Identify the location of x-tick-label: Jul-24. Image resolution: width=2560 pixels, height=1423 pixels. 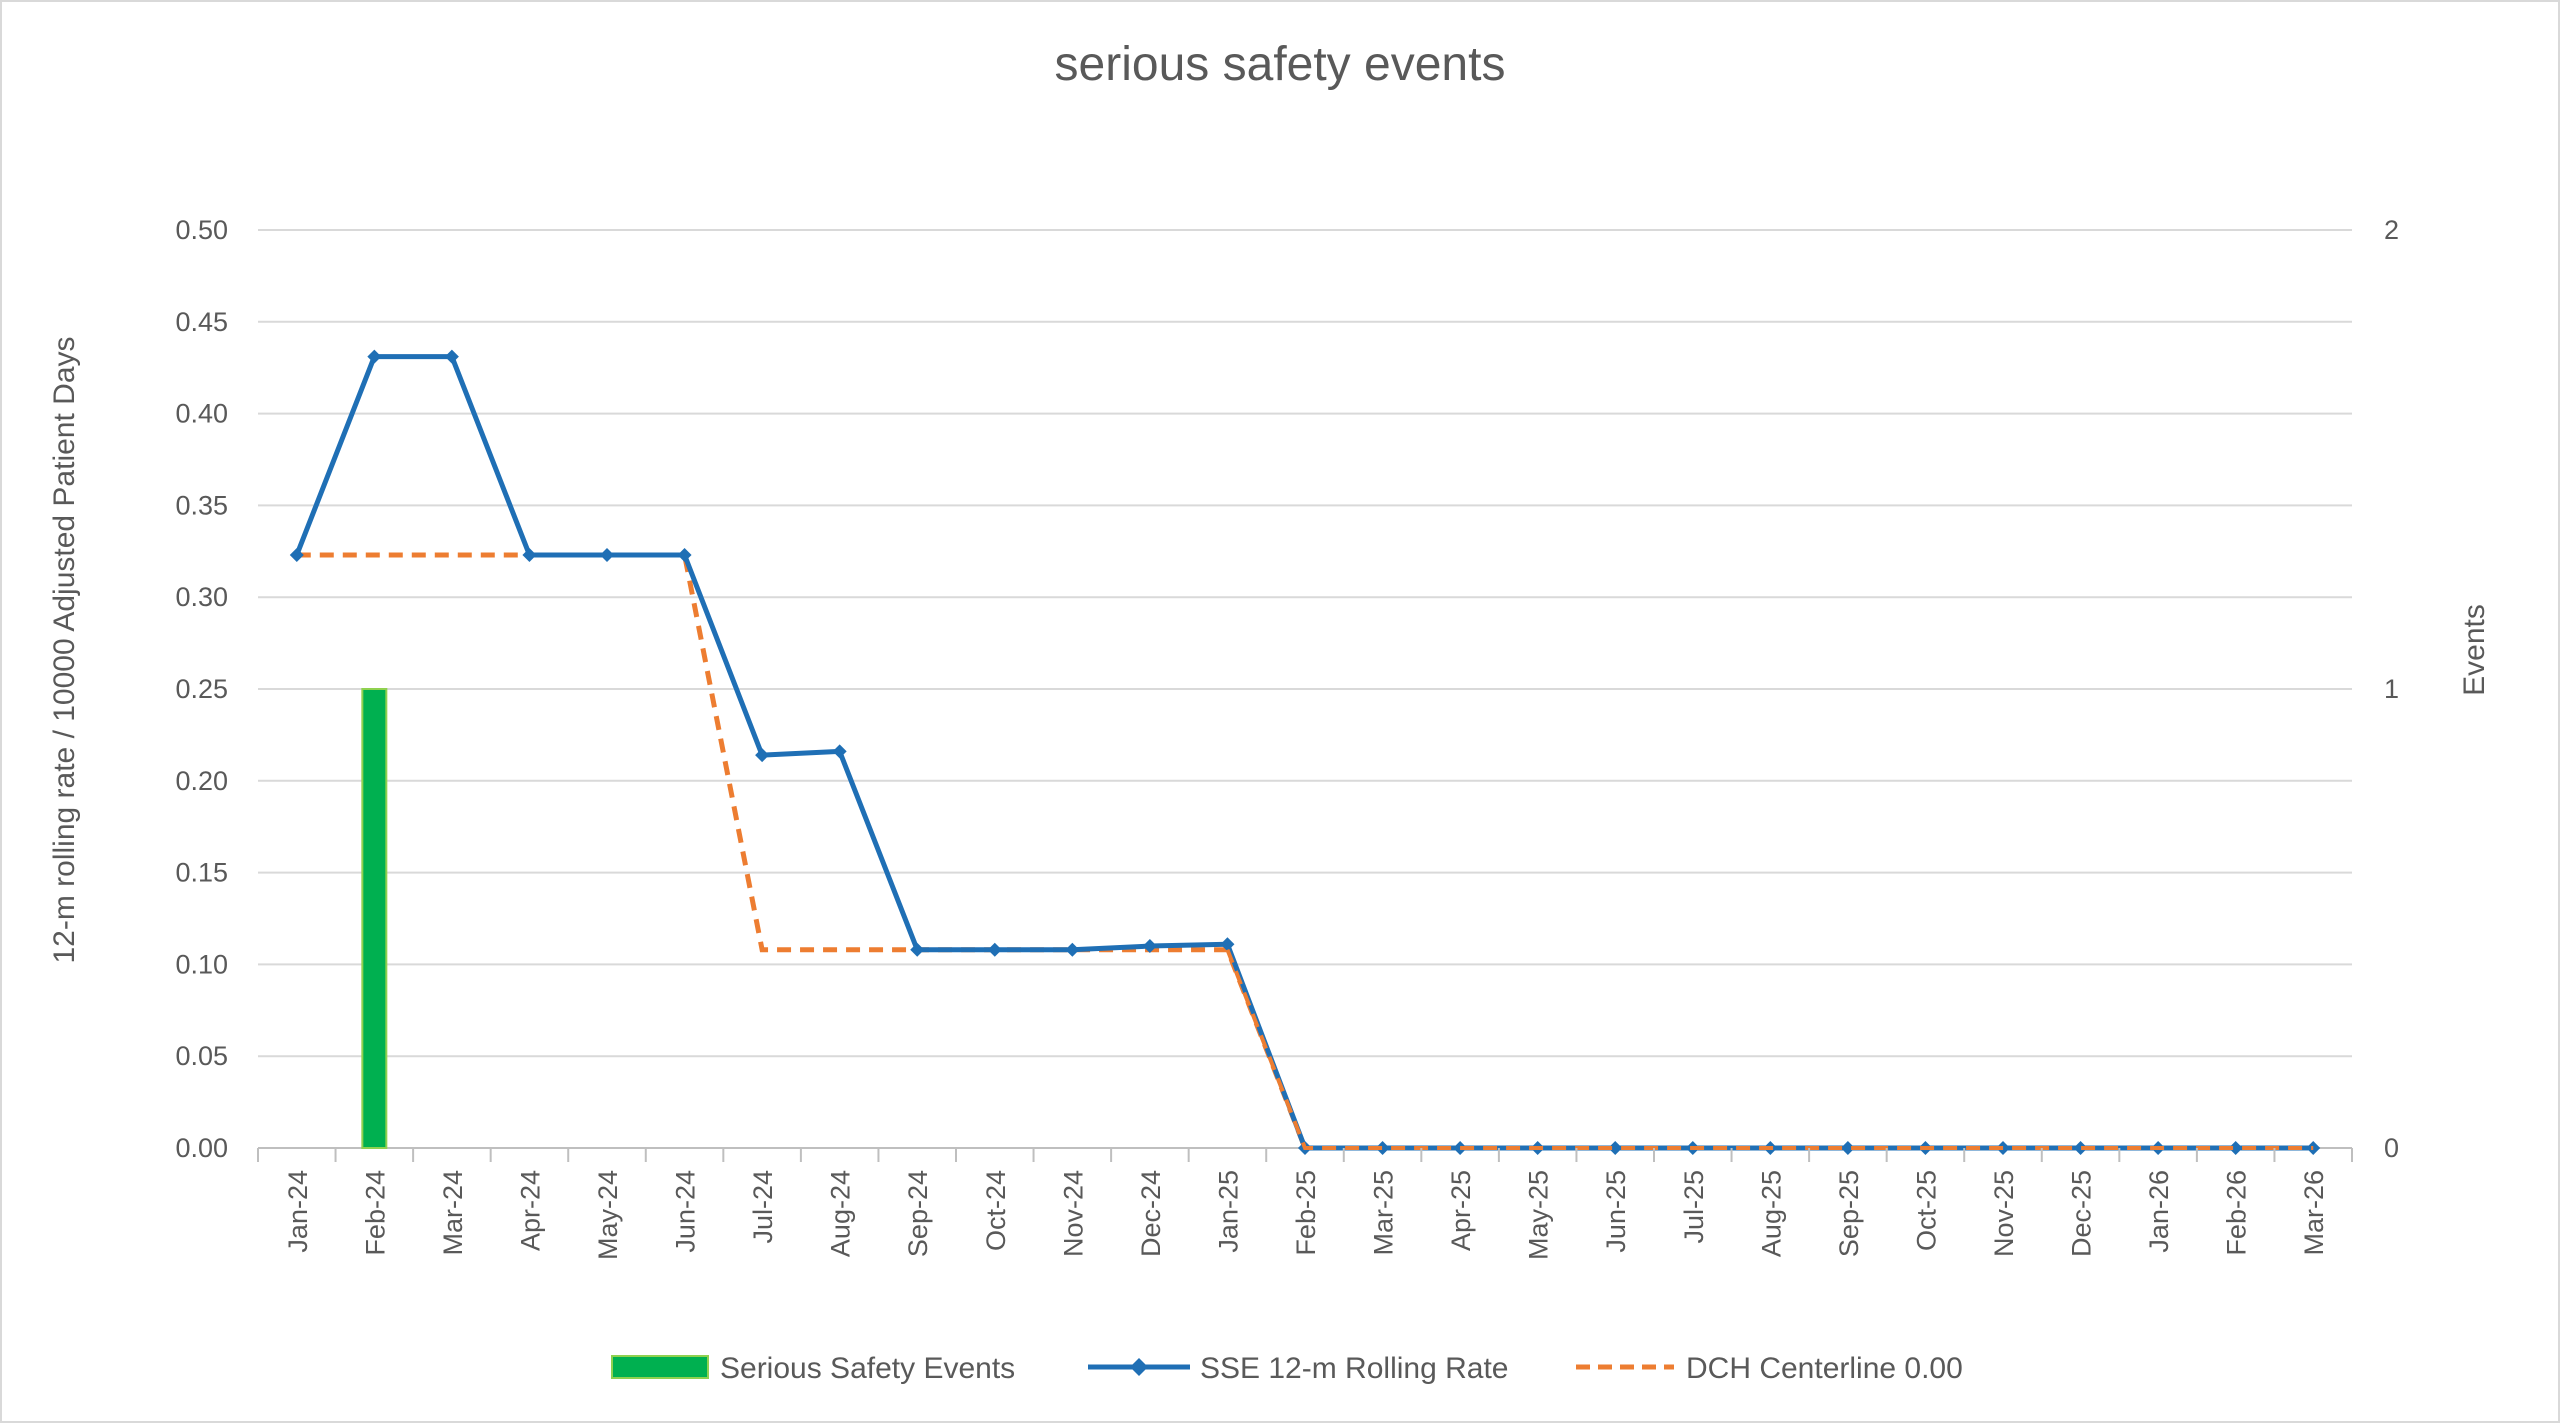
(763, 1207).